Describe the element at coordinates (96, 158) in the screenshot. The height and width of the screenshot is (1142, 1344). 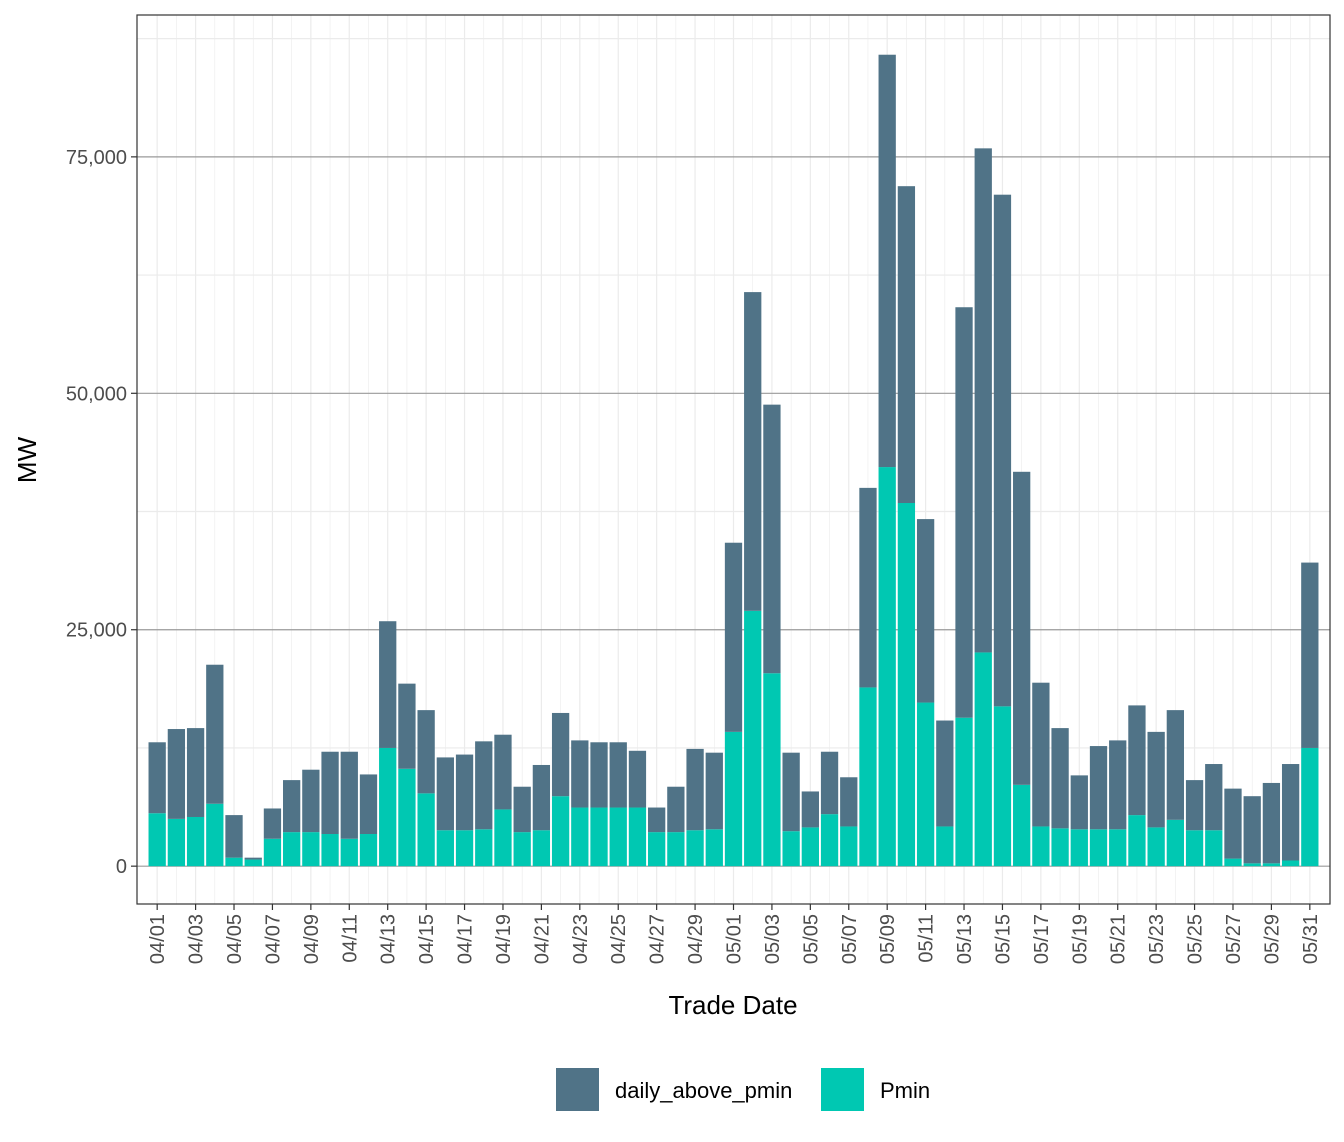
I see `y-tick-label: 75,000` at that location.